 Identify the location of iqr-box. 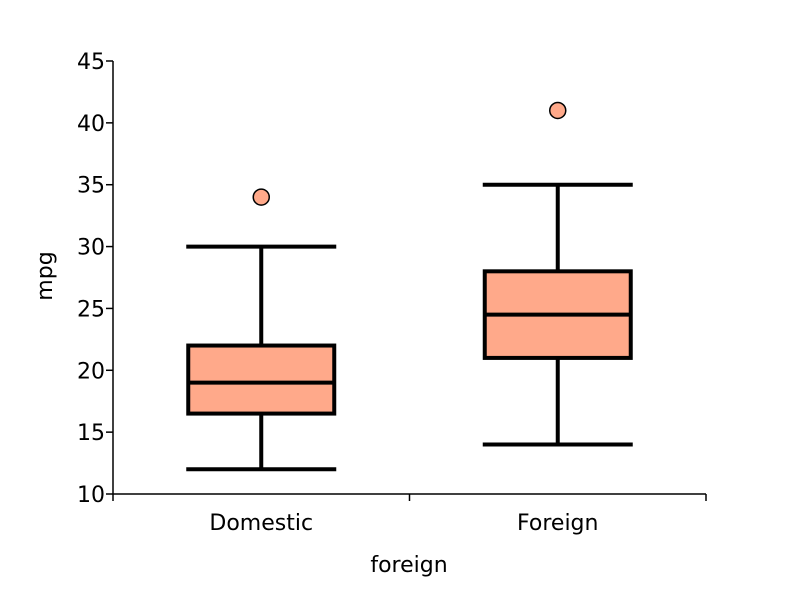
(261, 379).